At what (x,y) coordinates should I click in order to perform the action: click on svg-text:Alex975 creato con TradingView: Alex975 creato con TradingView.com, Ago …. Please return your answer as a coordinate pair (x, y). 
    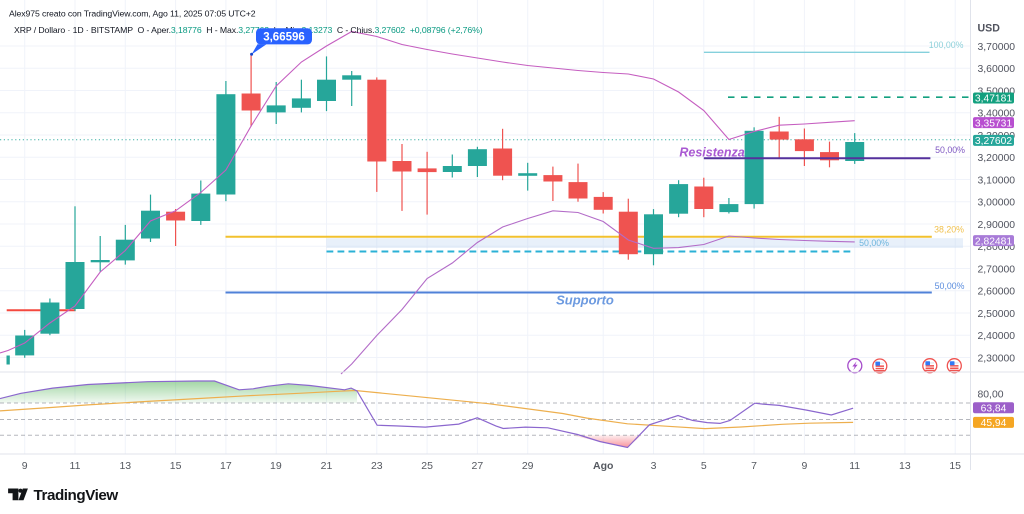
    Looking at the image, I should click on (132, 14).